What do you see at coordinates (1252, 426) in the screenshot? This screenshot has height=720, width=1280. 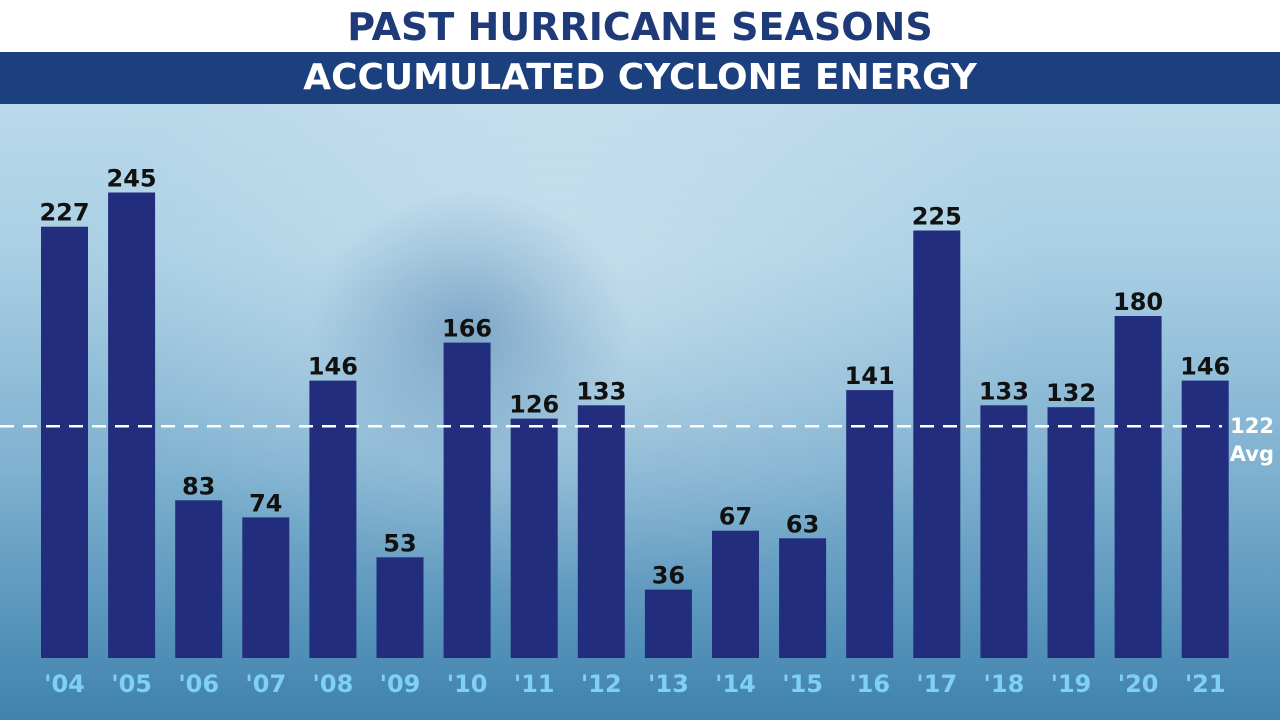 I see `average-value-label: 122` at bounding box center [1252, 426].